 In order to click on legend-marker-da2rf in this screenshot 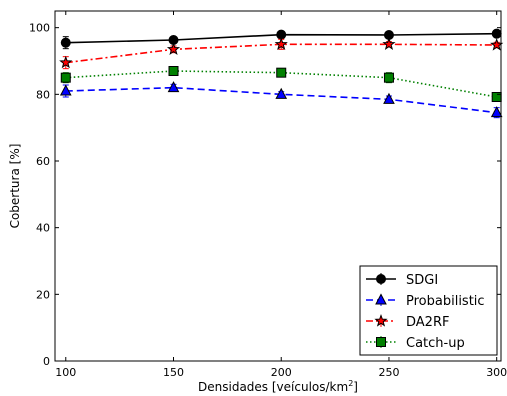, I will do `click(381, 320)`.